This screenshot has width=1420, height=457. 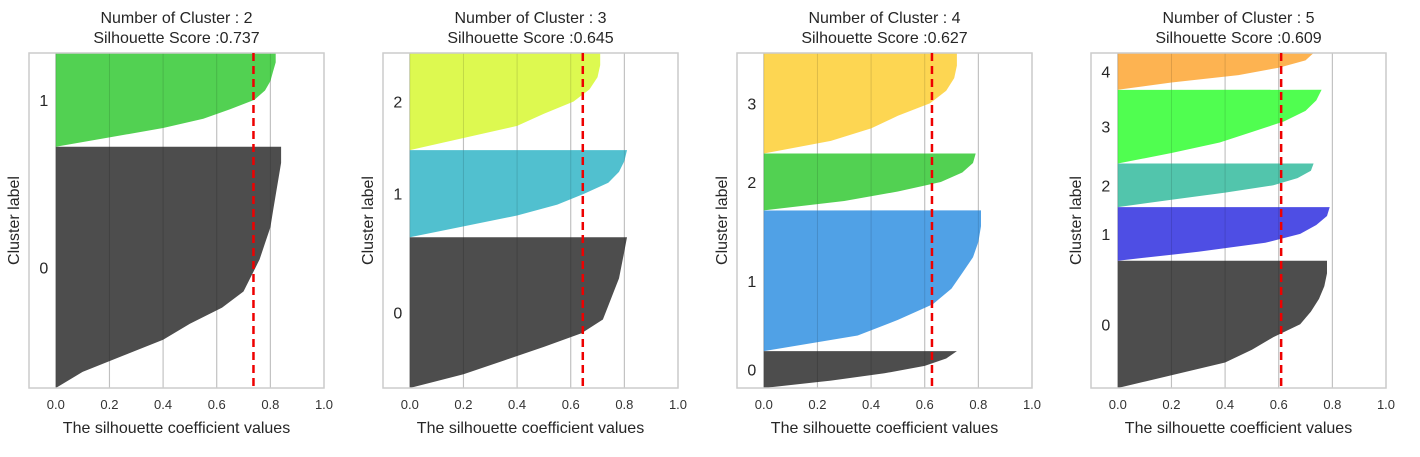 What do you see at coordinates (1238, 18) in the screenshot?
I see `chart-title: Number of Cluster : 5` at bounding box center [1238, 18].